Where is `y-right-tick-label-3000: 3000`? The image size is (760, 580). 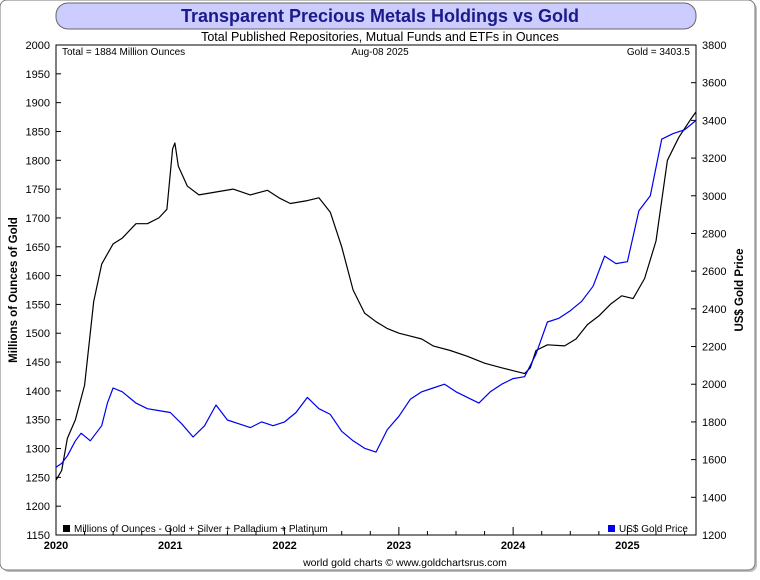
y-right-tick-label-3000: 3000 is located at coordinates (714, 197).